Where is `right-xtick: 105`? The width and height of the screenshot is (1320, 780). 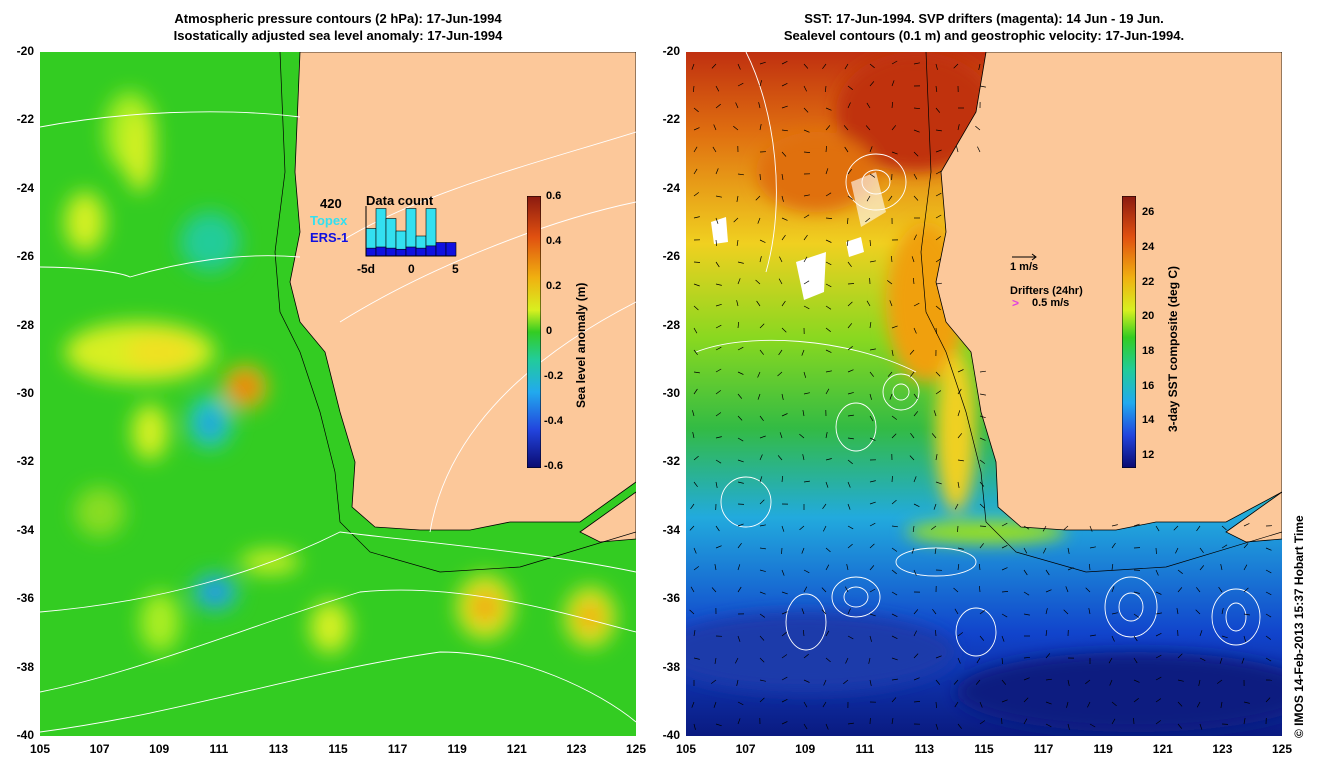
right-xtick: 105 is located at coordinates (686, 749).